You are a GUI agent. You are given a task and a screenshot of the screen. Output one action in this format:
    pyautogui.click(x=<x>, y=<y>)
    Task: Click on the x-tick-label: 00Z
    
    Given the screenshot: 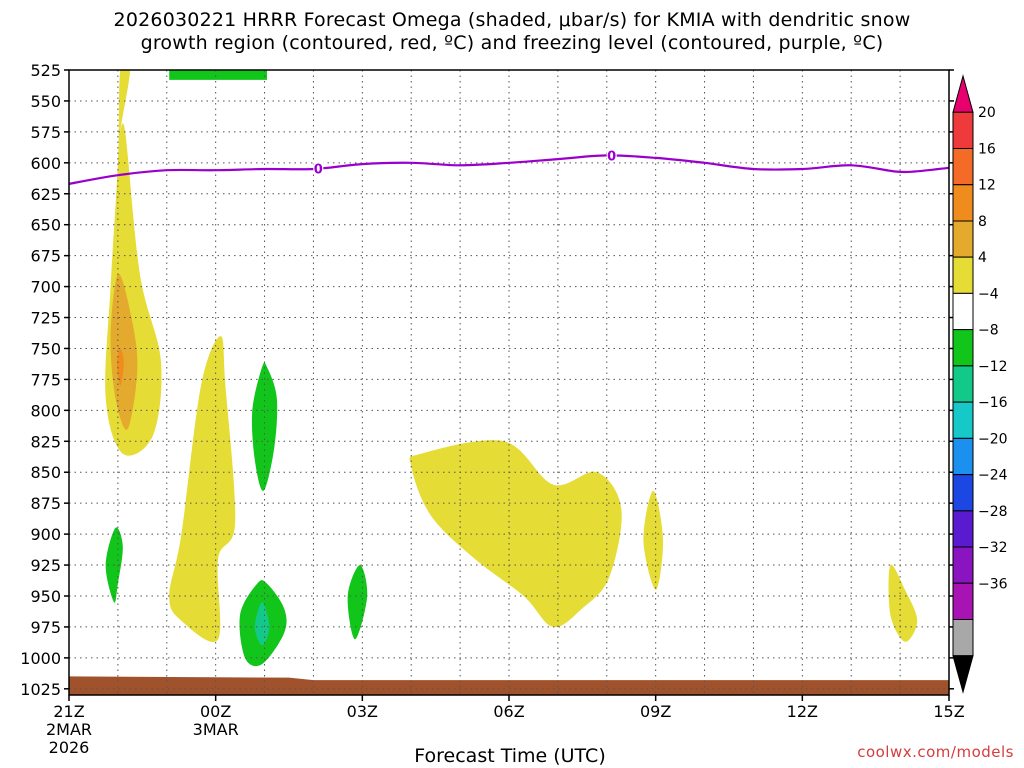 What is the action you would take?
    pyautogui.click(x=215, y=711)
    